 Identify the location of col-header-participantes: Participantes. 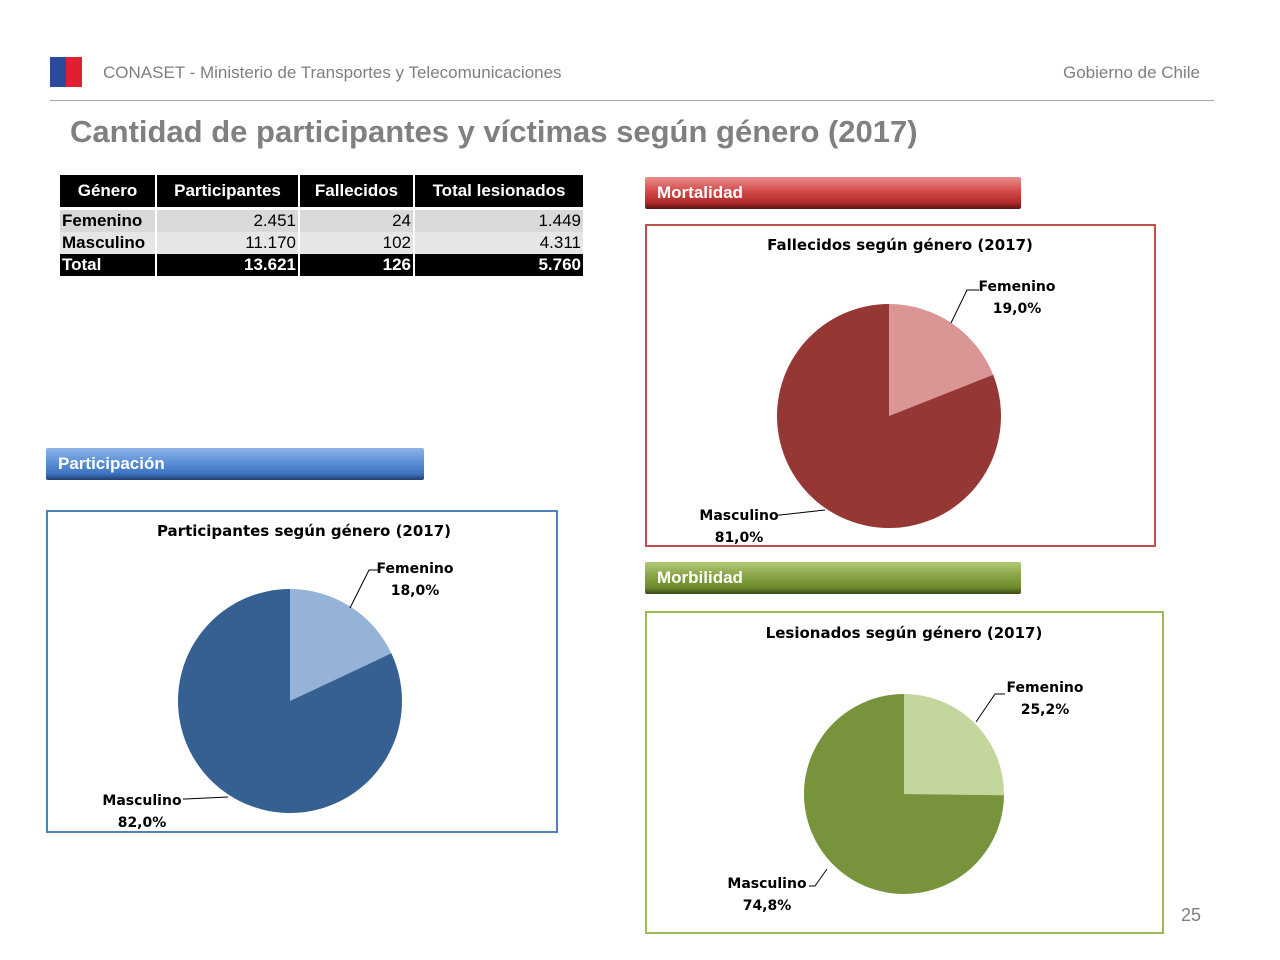
(228, 191).